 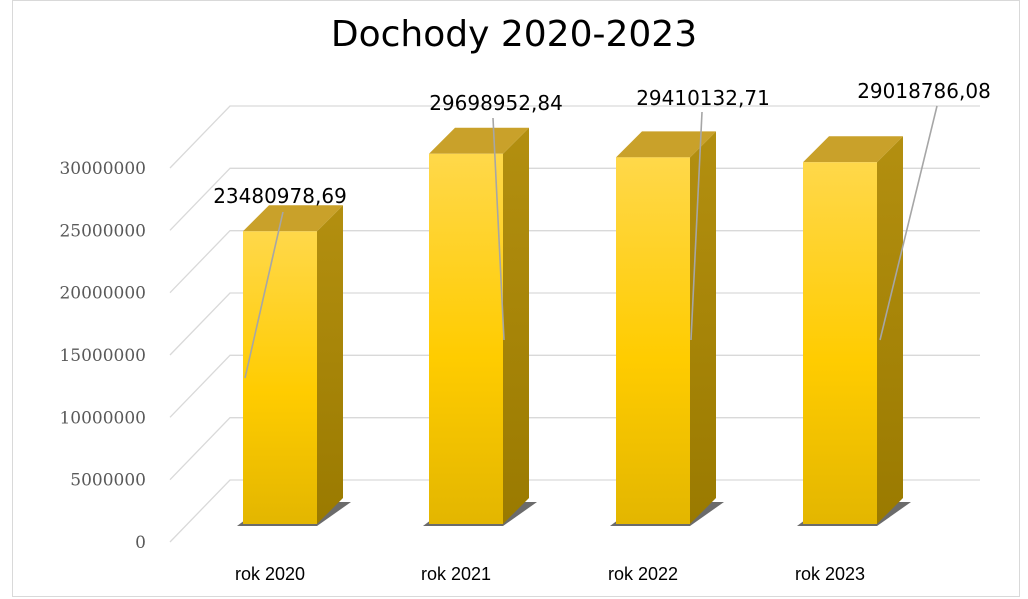 What do you see at coordinates (102, 418) in the screenshot?
I see `y-tick-label: 10000000` at bounding box center [102, 418].